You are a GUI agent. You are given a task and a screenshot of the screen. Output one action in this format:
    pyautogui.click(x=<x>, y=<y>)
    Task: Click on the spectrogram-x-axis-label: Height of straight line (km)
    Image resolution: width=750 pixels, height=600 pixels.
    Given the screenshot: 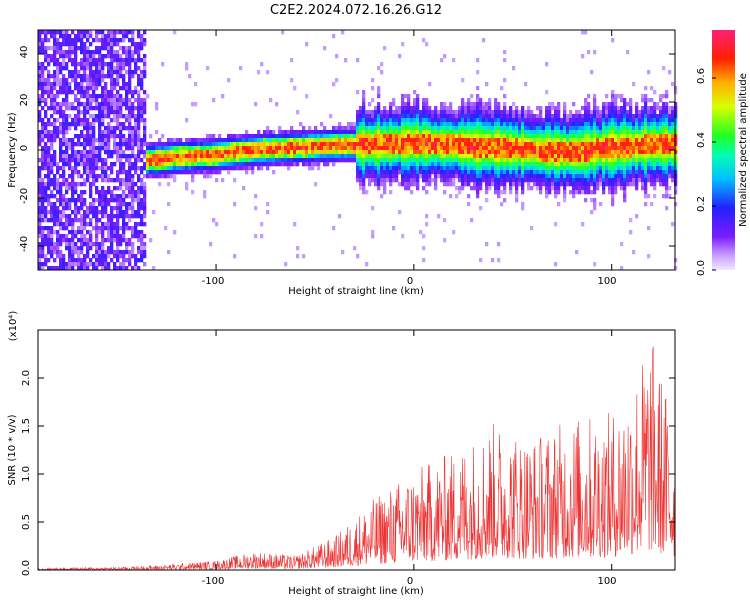 What is the action you would take?
    pyautogui.click(x=356, y=291)
    